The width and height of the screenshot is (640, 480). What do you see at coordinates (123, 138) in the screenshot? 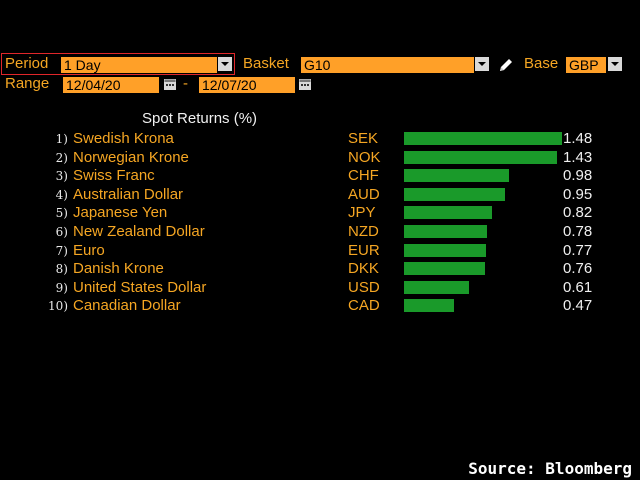
I see `currency-name: Swedish Krona` at bounding box center [123, 138].